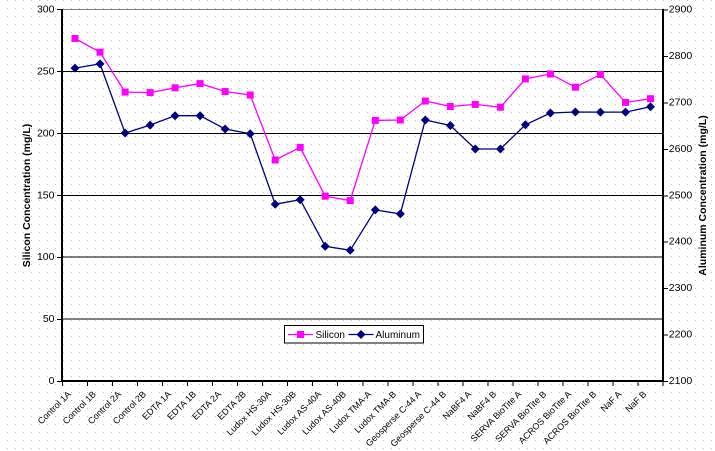 This screenshot has height=451, width=715. I want to click on svg-text: 300, so click(46, 10).